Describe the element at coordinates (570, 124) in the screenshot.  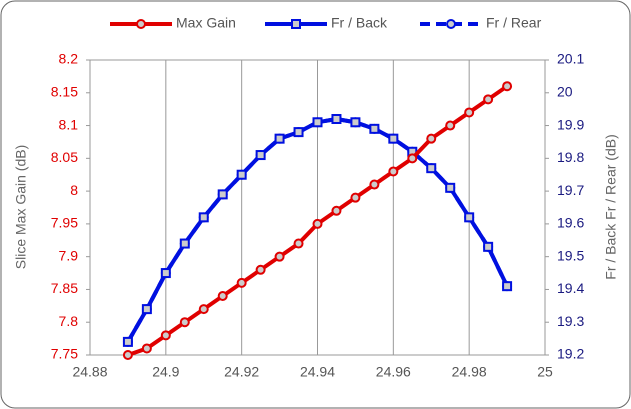
I see `y2-tick-label: 19.9` at that location.